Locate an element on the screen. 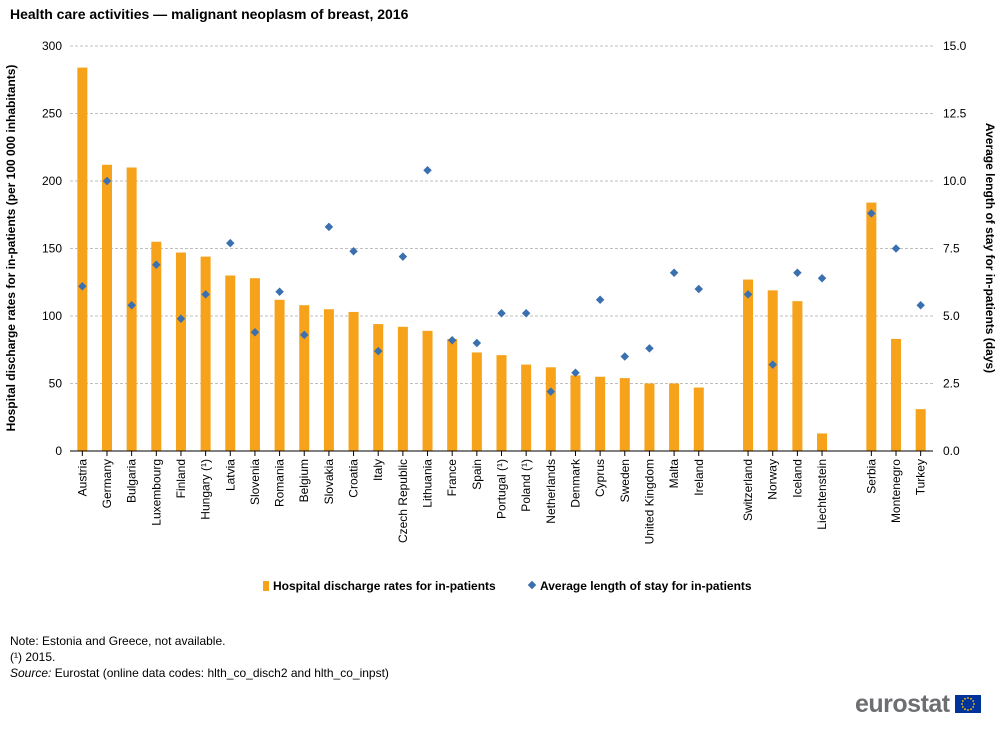  category-label: Lithuania is located at coordinates (428, 483).